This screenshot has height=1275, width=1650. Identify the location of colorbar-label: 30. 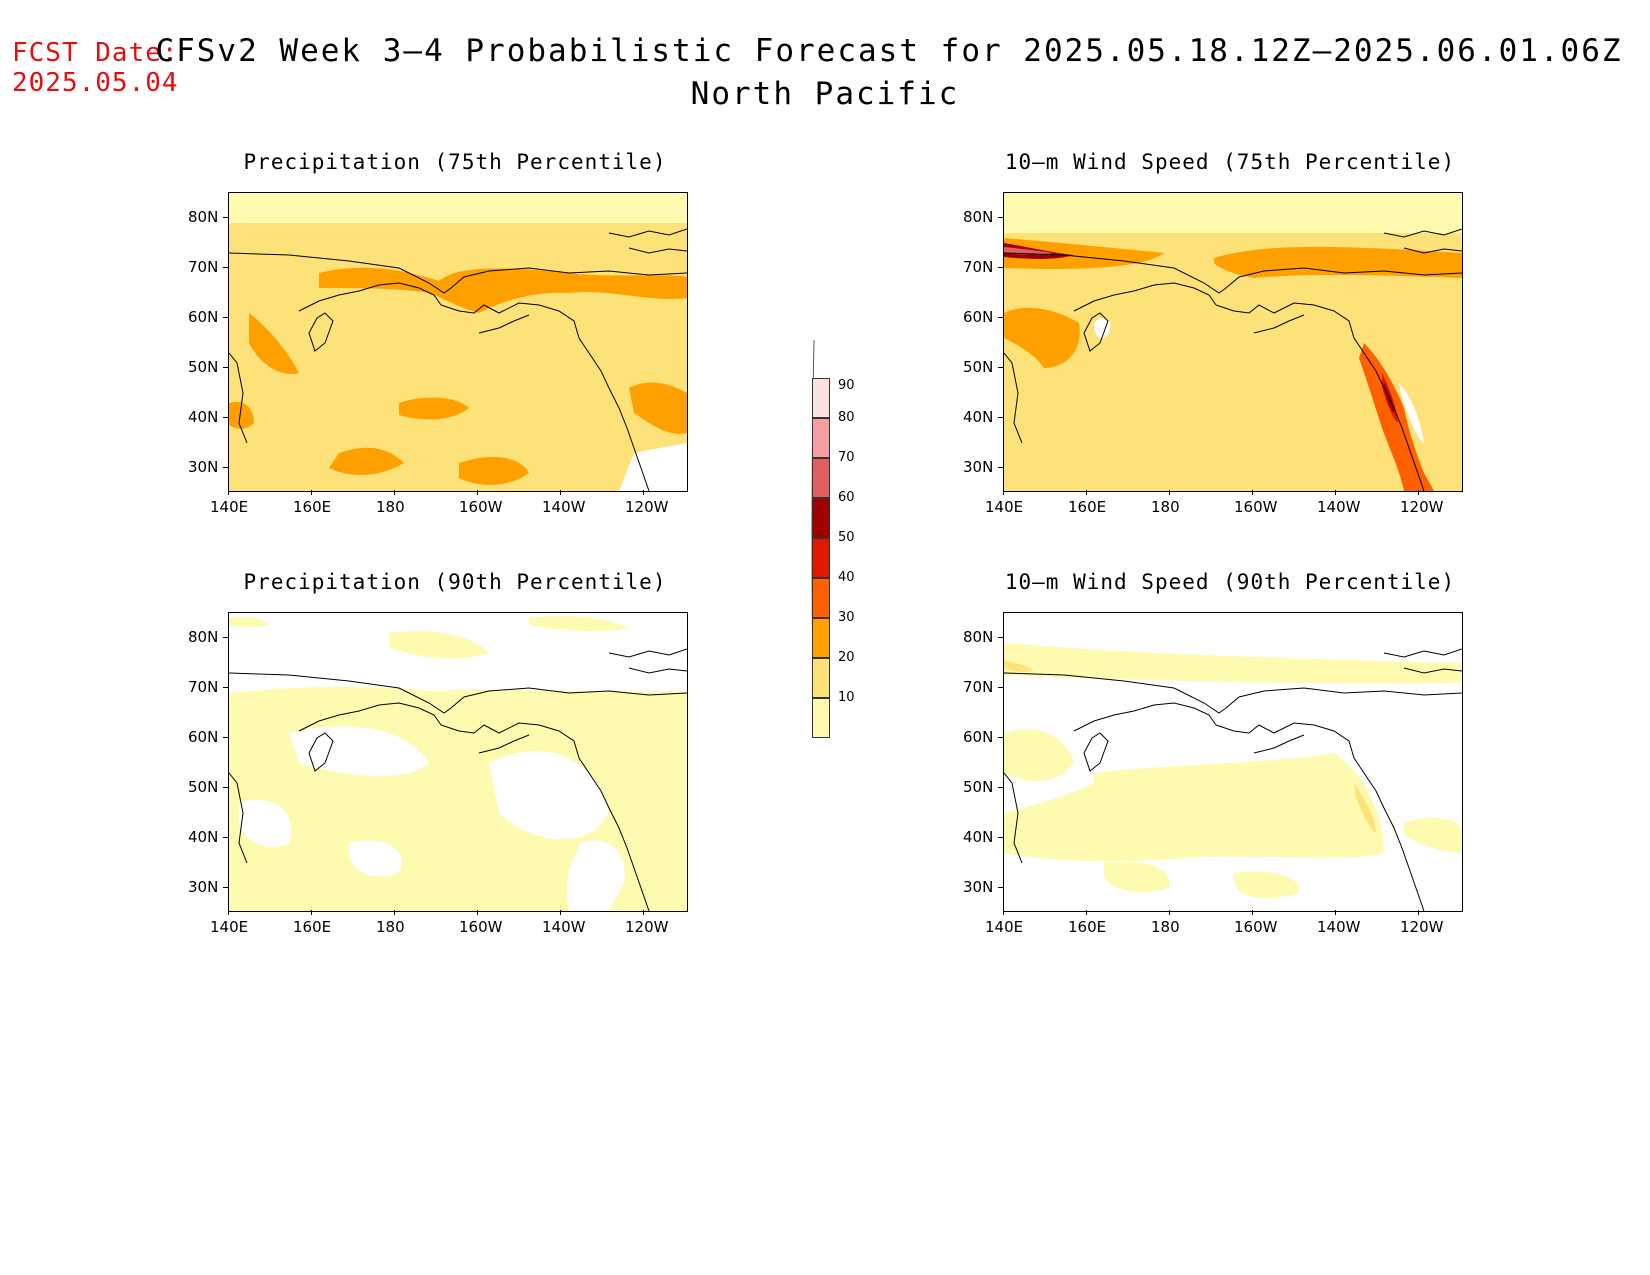
(846, 617).